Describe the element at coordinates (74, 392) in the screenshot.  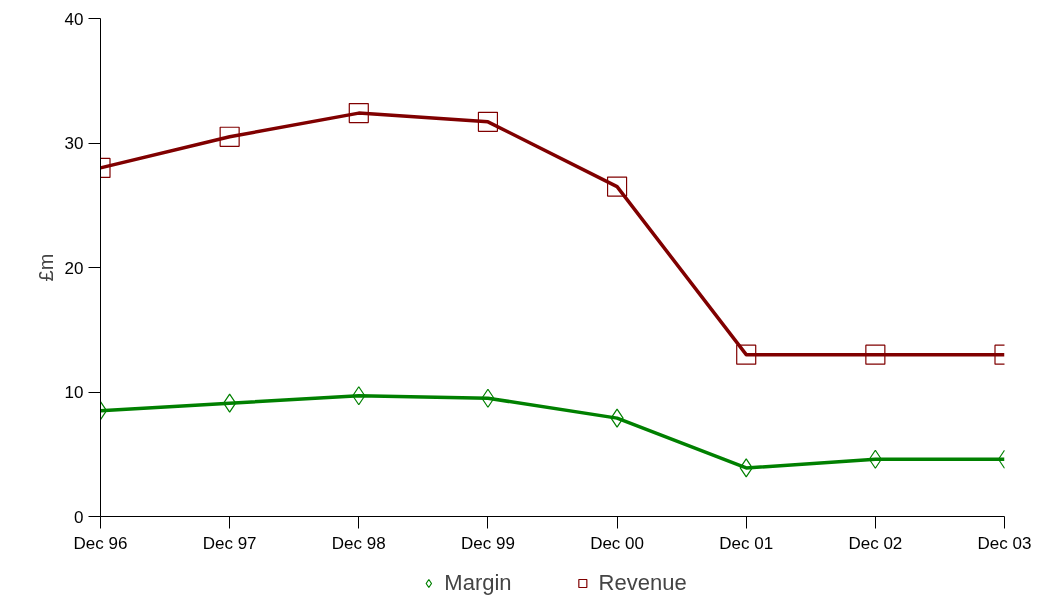
I see `y-tick-label: 10` at that location.